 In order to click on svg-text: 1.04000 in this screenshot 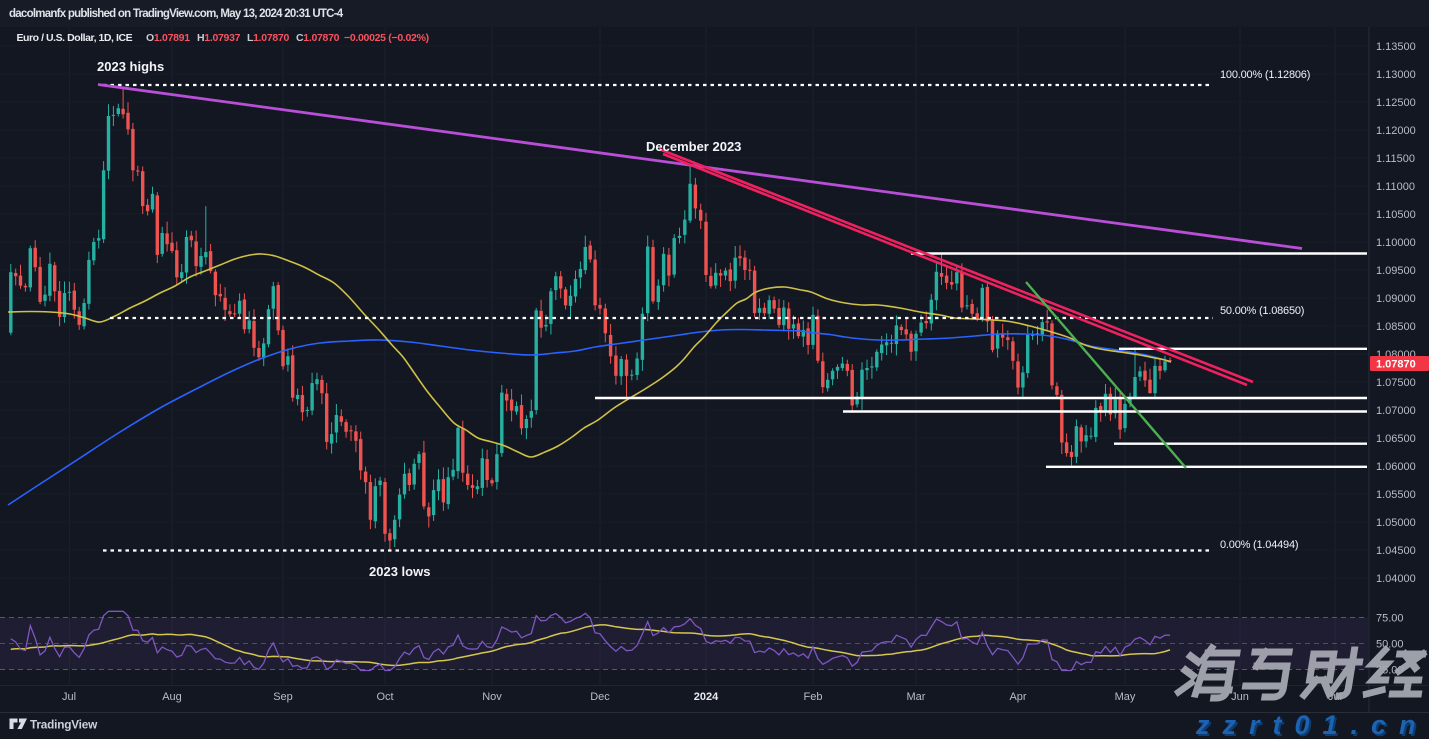, I will do `click(1396, 579)`.